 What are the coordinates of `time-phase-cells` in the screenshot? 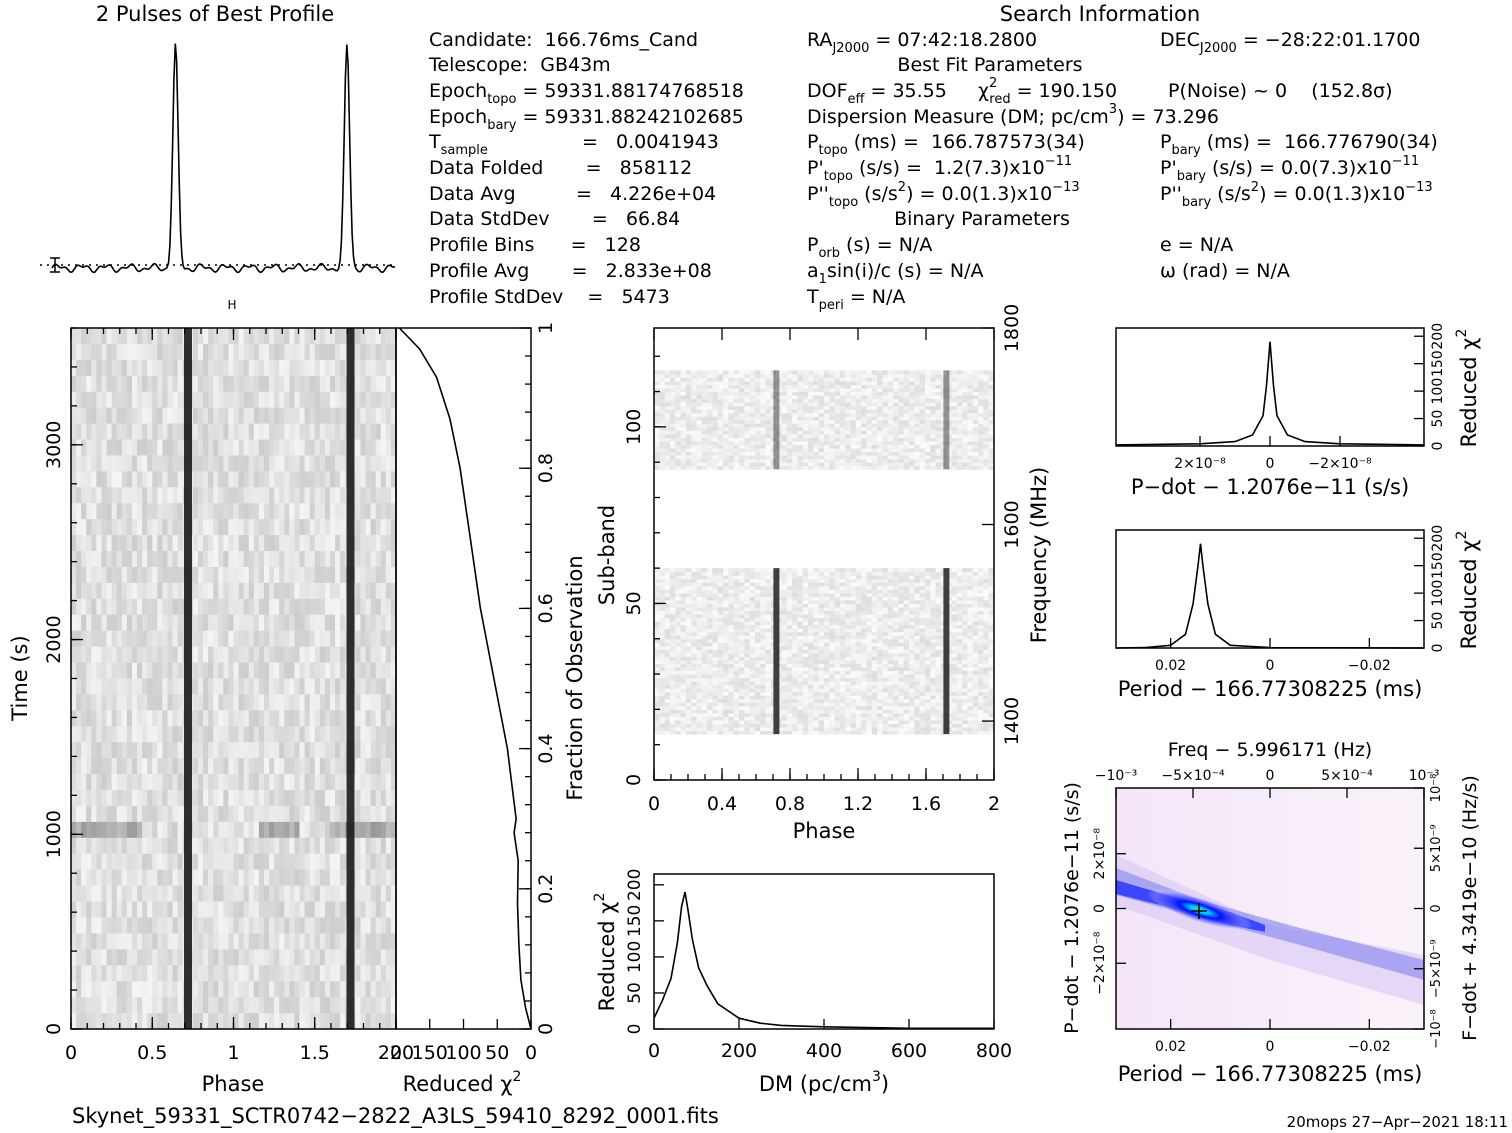 It's located at (234, 679).